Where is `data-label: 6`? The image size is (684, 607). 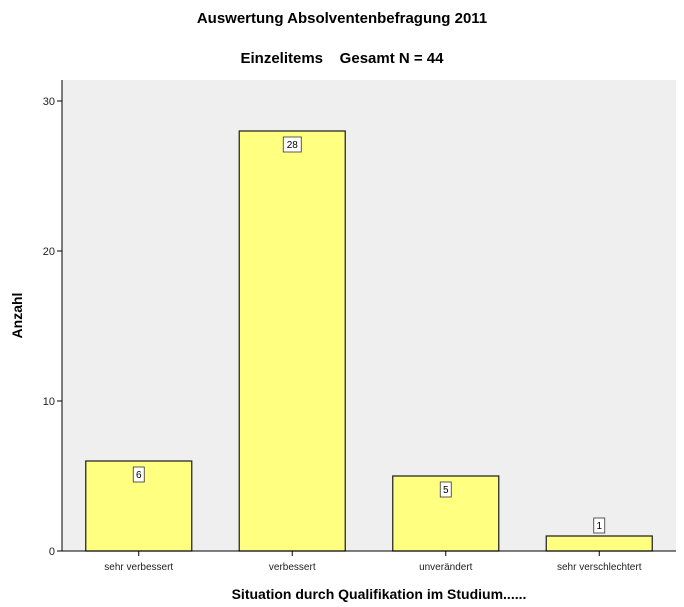
data-label: 6 is located at coordinates (139, 475).